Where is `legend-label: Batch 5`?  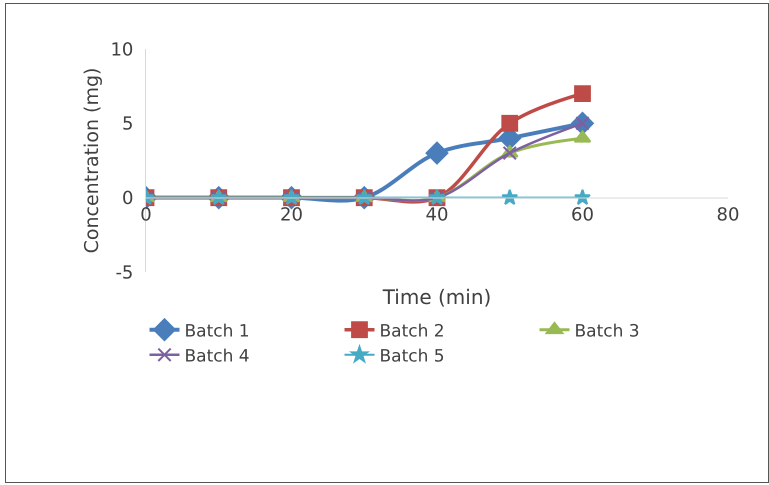
legend-label: Batch 5 is located at coordinates (412, 356).